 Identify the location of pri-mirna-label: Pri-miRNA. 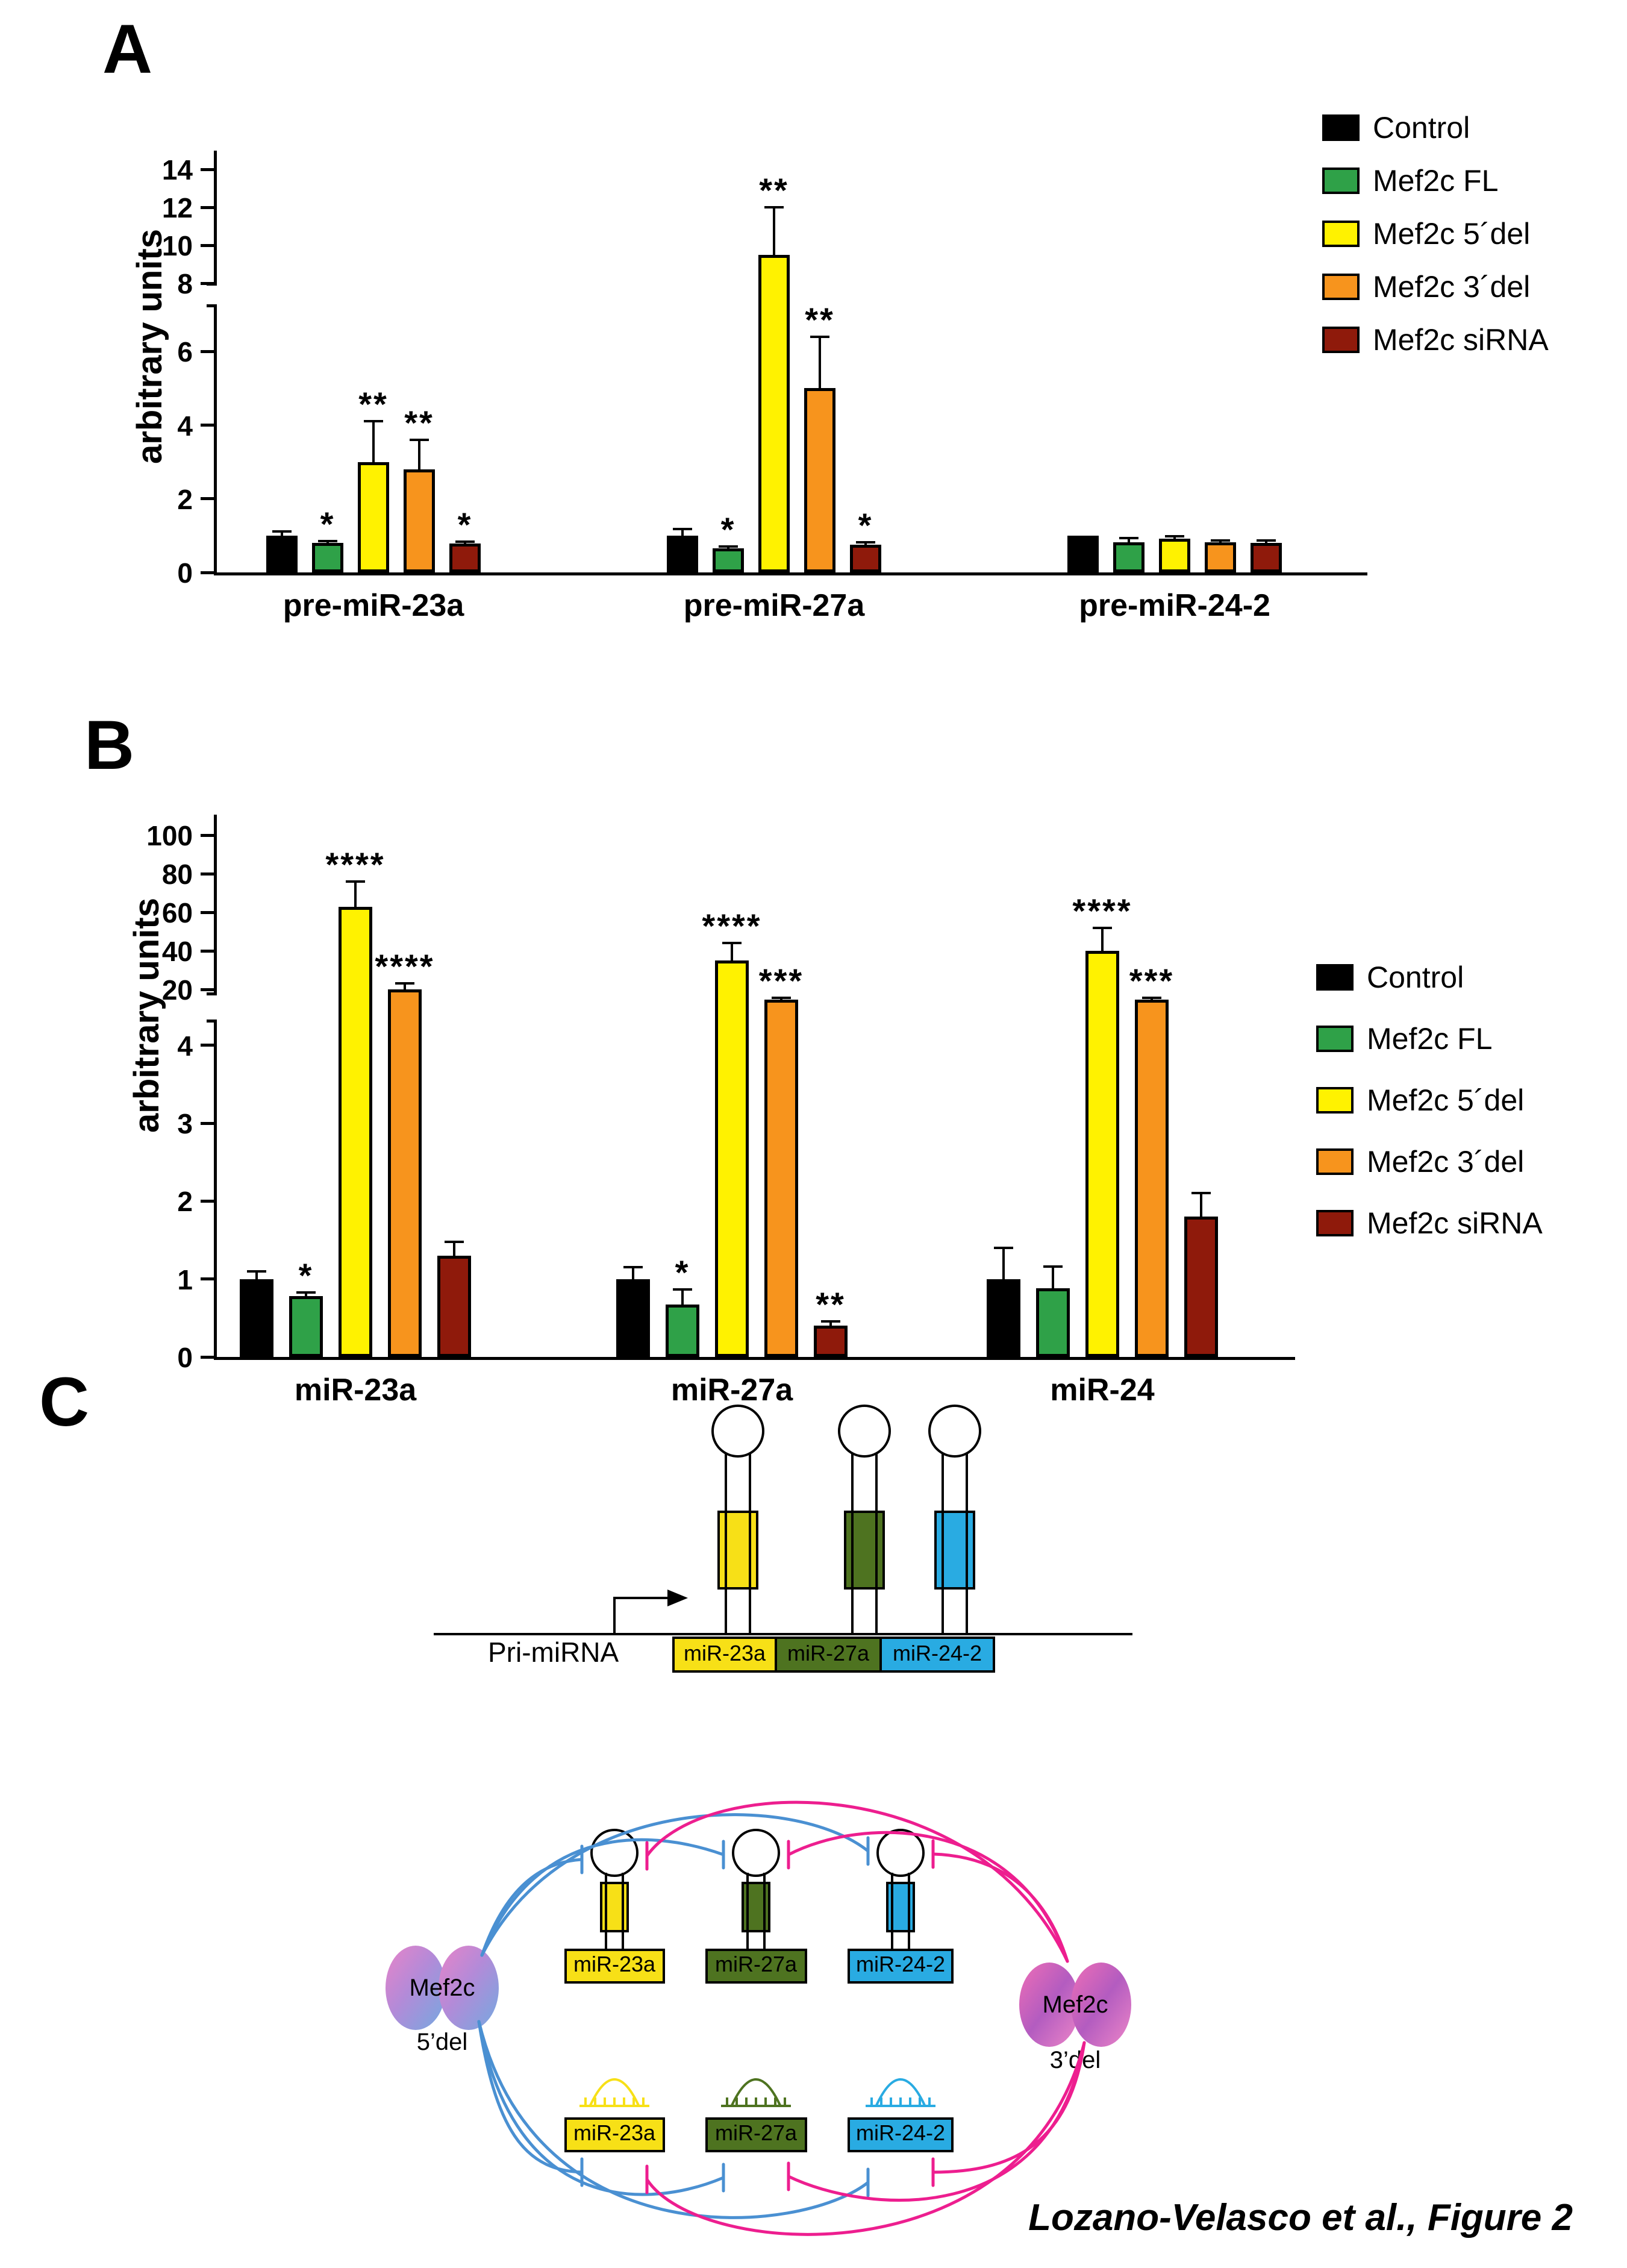
(554, 1652).